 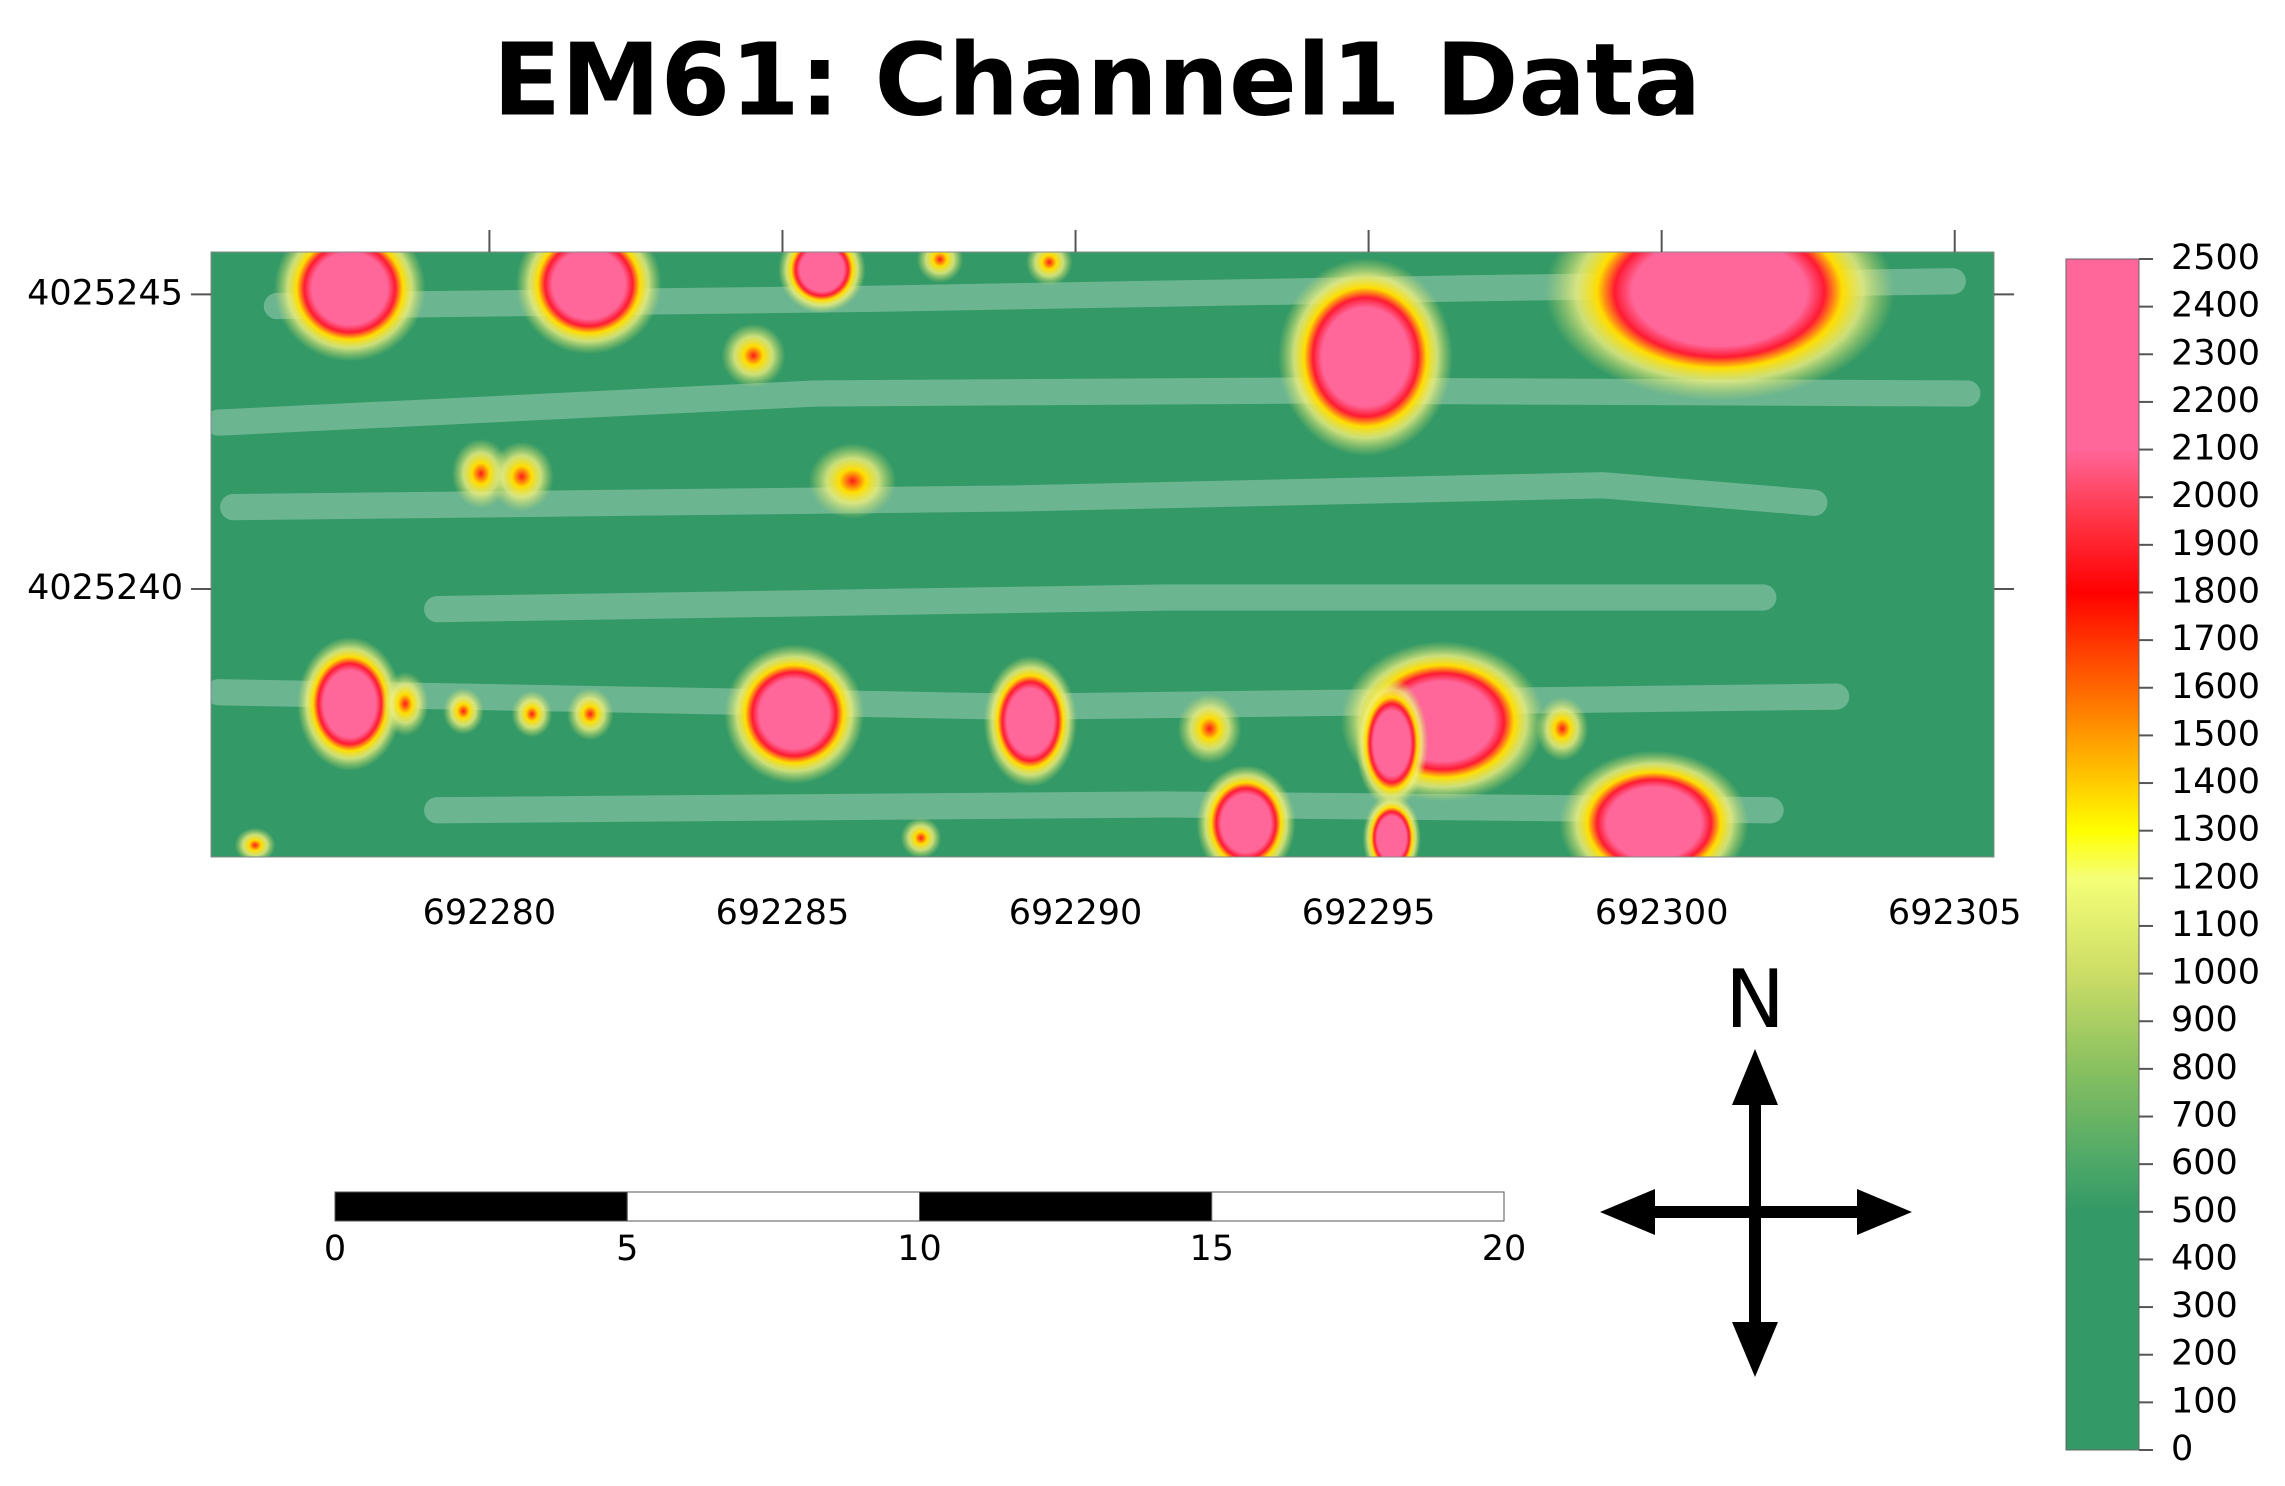 I want to click on scale-bar-label: 10, so click(x=919, y=1249).